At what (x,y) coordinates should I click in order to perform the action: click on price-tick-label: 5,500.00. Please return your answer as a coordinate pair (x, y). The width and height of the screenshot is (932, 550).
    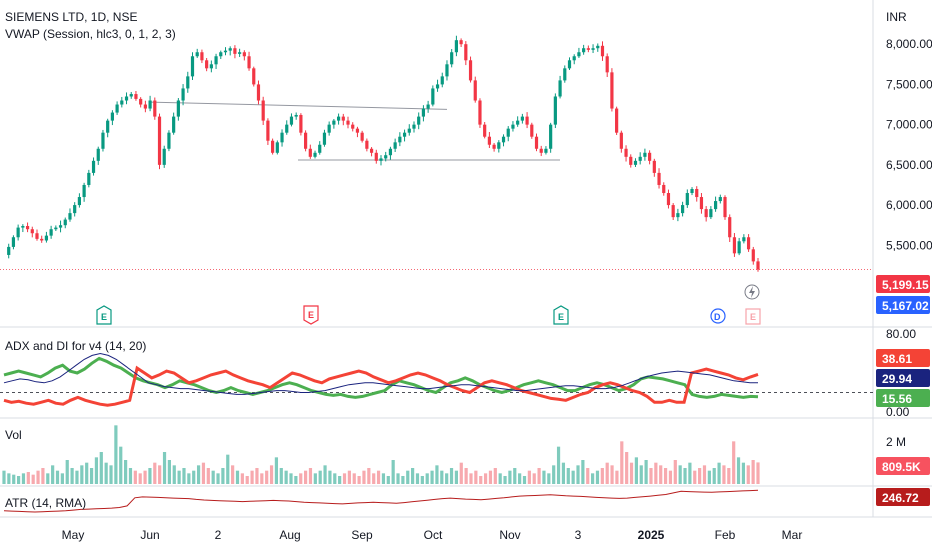
    Looking at the image, I should click on (909, 245).